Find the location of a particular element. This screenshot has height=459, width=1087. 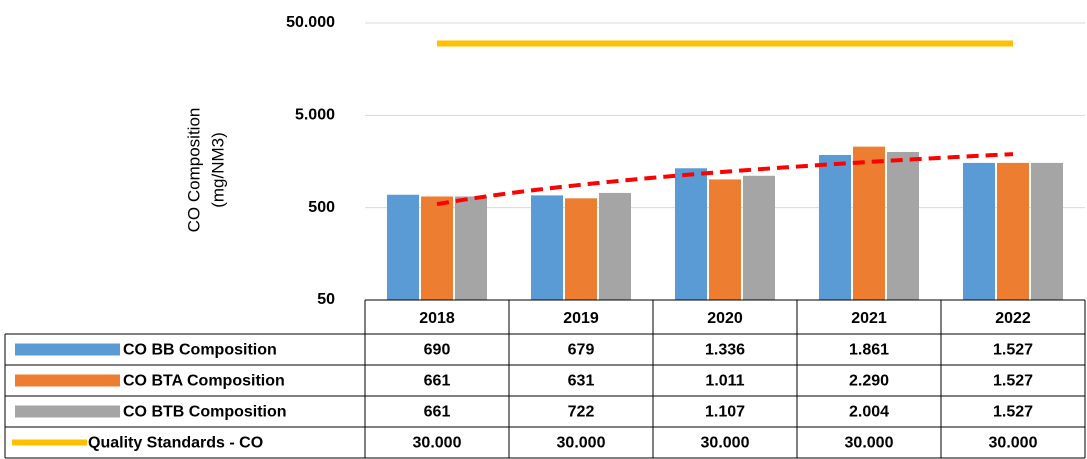

legend-label: CO BTA Composition is located at coordinates (204, 381).